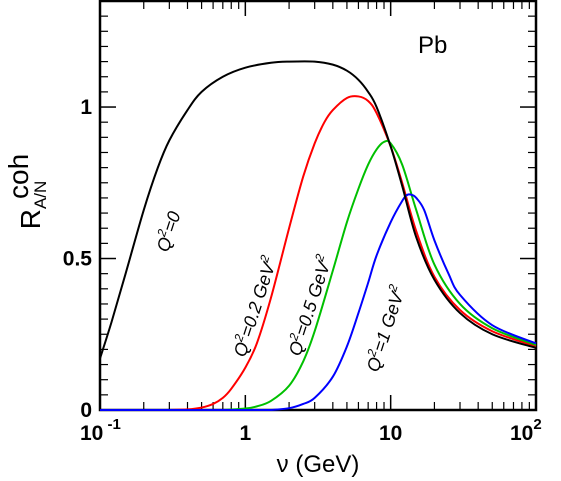 This screenshot has height=481, width=561. Describe the element at coordinates (30, 219) in the screenshot. I see `y-axis-label-base: R` at that location.